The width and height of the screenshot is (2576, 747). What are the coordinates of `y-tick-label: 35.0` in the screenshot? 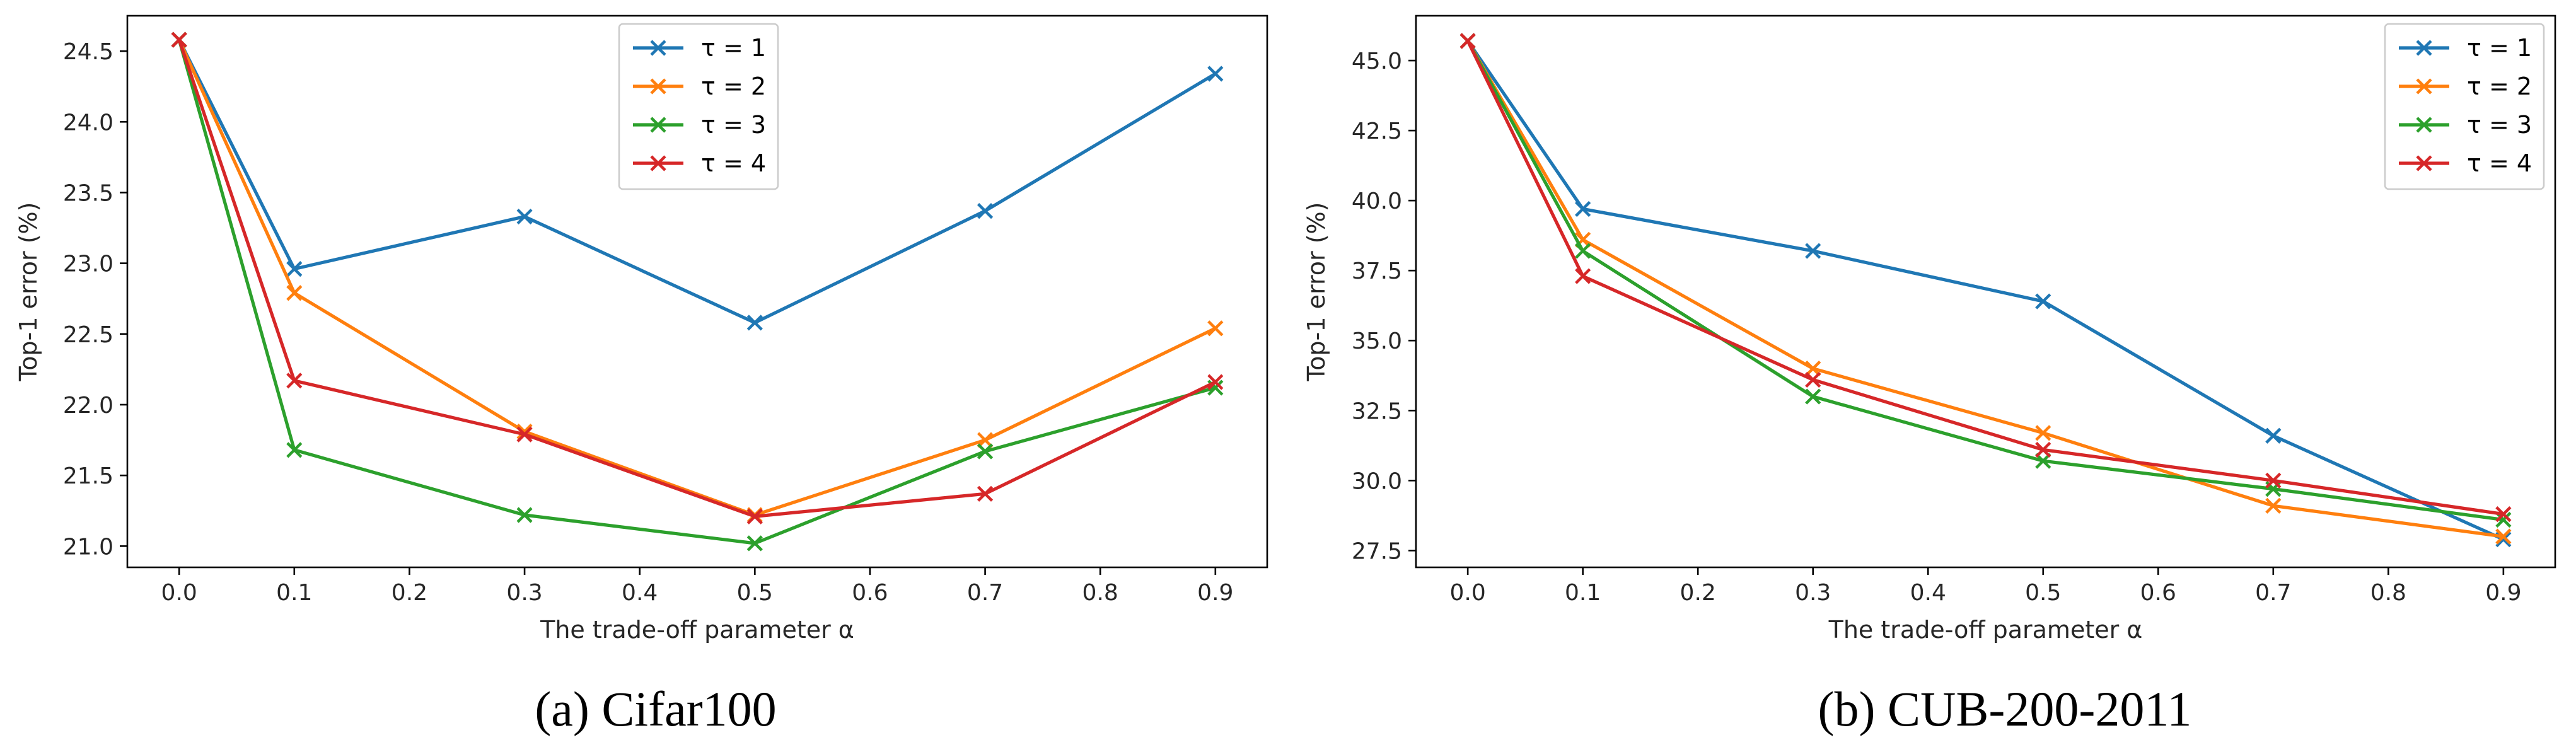 It's located at (1377, 341).